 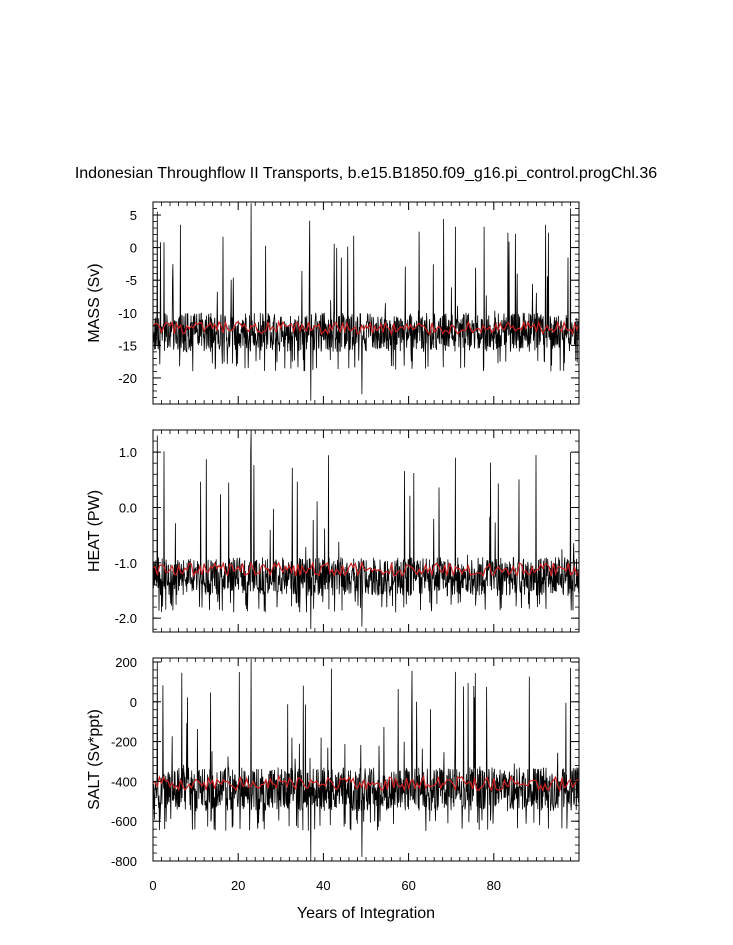 I want to click on salt-y-tick-label: -200, so click(x=124, y=742).